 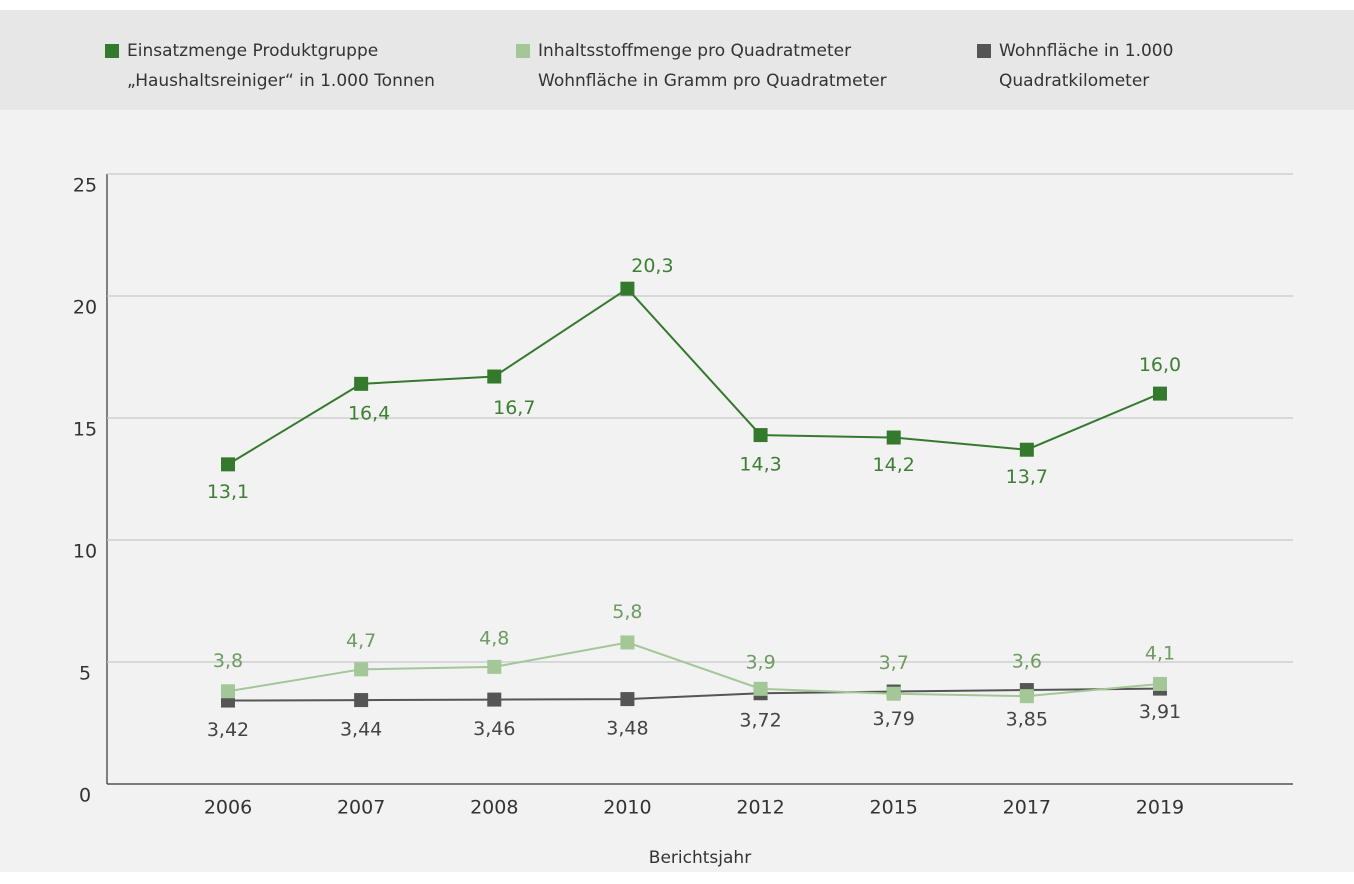 I want to click on legend-item: Wohnfläche in 1.000 Quadratkilometer, so click(x=1127, y=66).